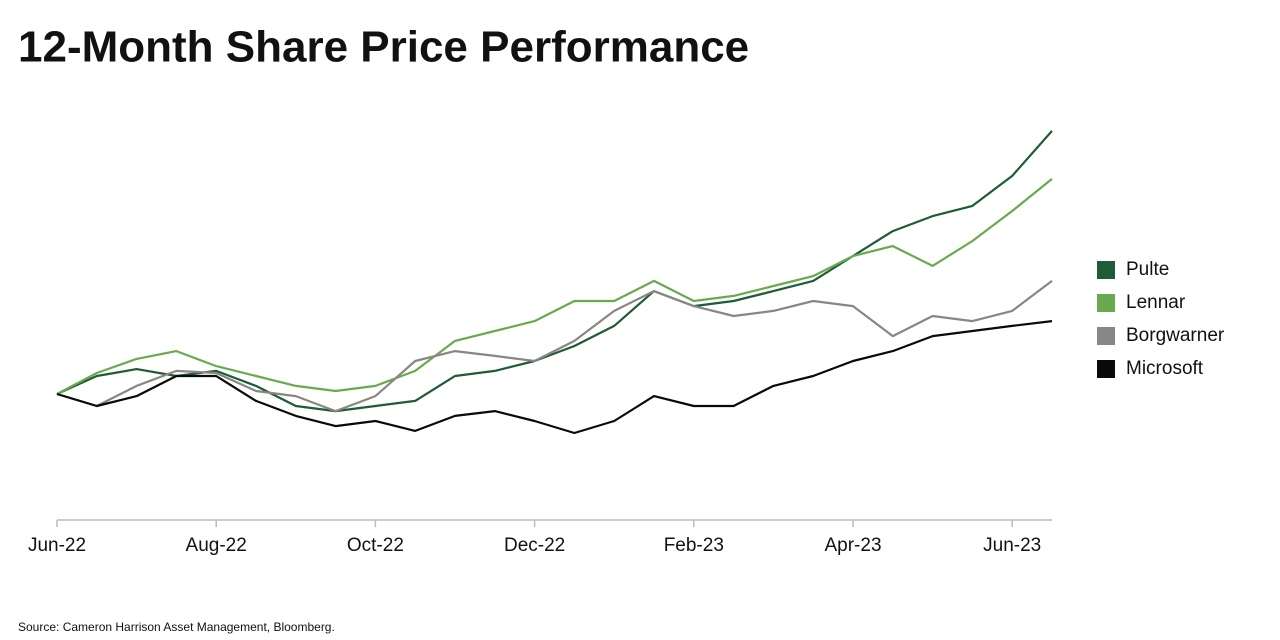 Image resolution: width=1280 pixels, height=640 pixels. Describe the element at coordinates (554, 377) in the screenshot. I see `series-line` at that location.